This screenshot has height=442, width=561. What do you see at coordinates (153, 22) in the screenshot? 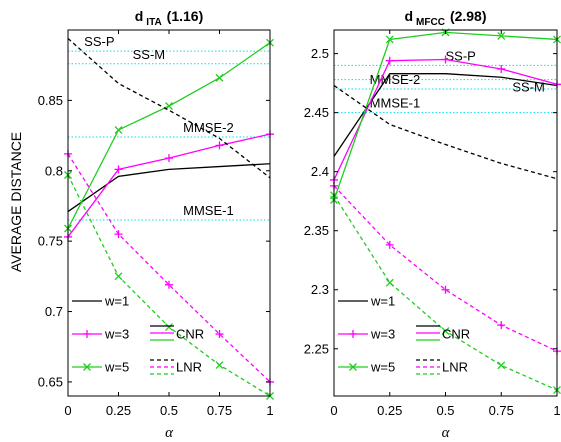
I see `title-subscript: ITA` at bounding box center [153, 22].